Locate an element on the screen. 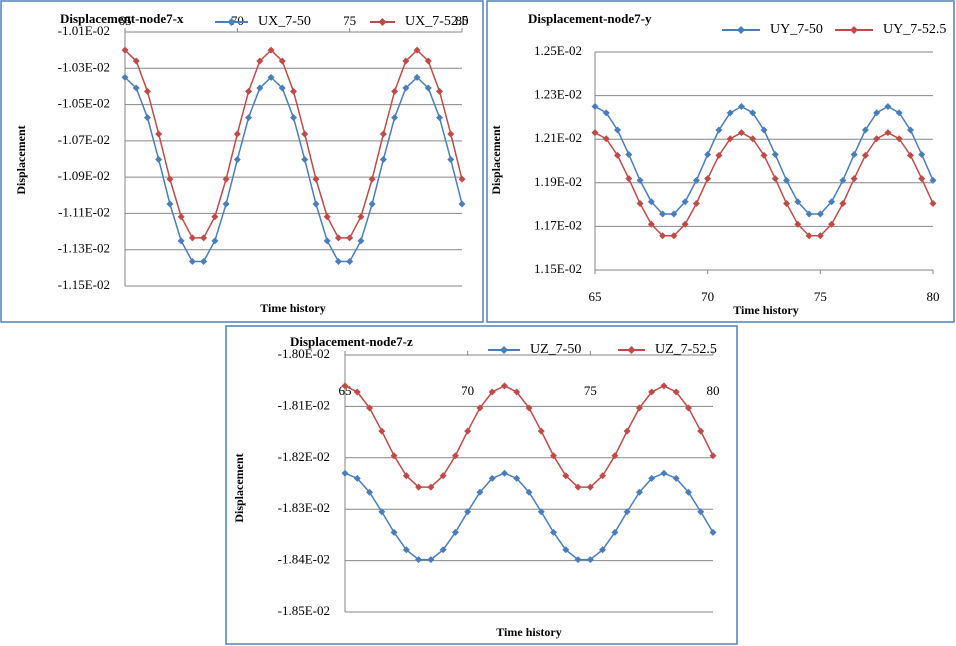 This screenshot has height=646, width=956. x-tick-label: 65 is located at coordinates (125, 20).